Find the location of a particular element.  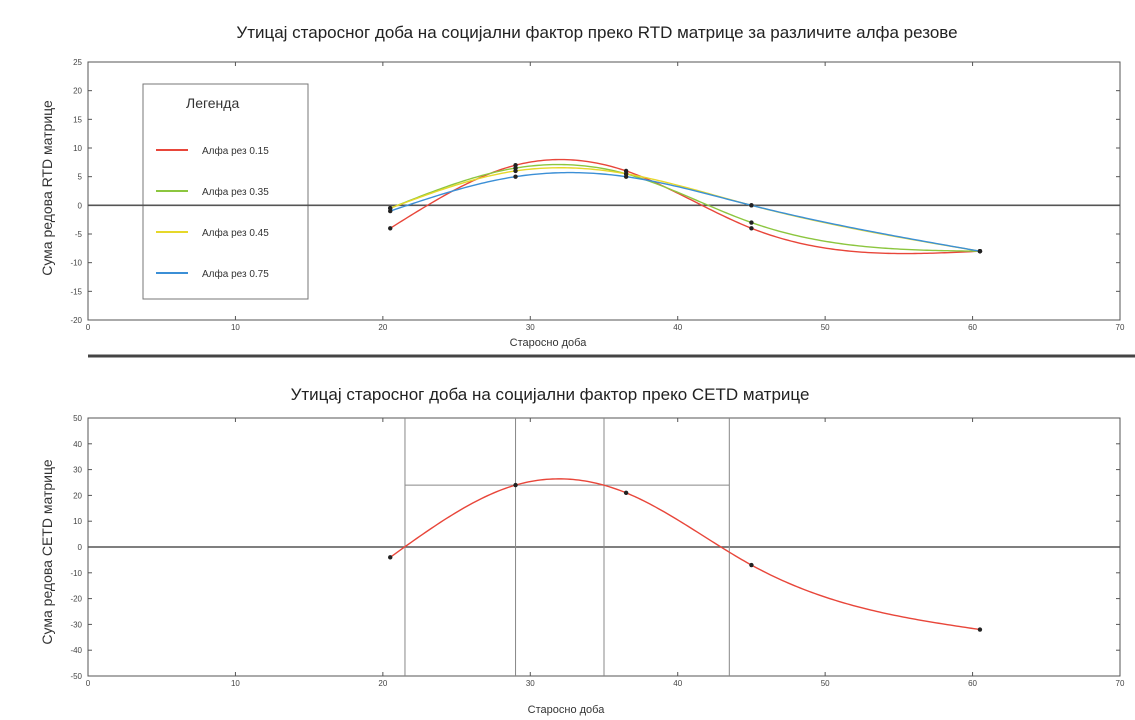

chart2-x-tick-label: 50 is located at coordinates (825, 683).